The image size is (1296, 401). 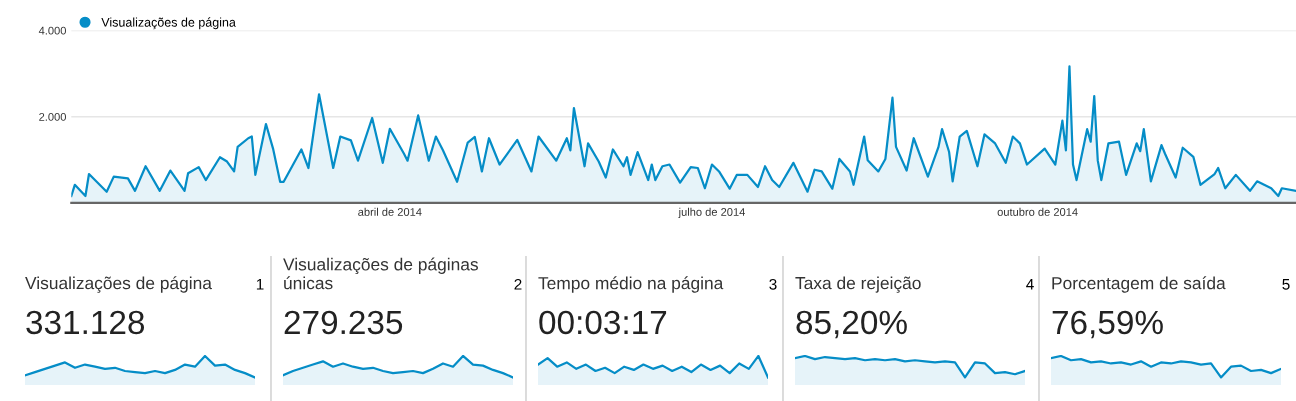 What do you see at coordinates (773, 284) in the screenshot?
I see `text: 3` at bounding box center [773, 284].